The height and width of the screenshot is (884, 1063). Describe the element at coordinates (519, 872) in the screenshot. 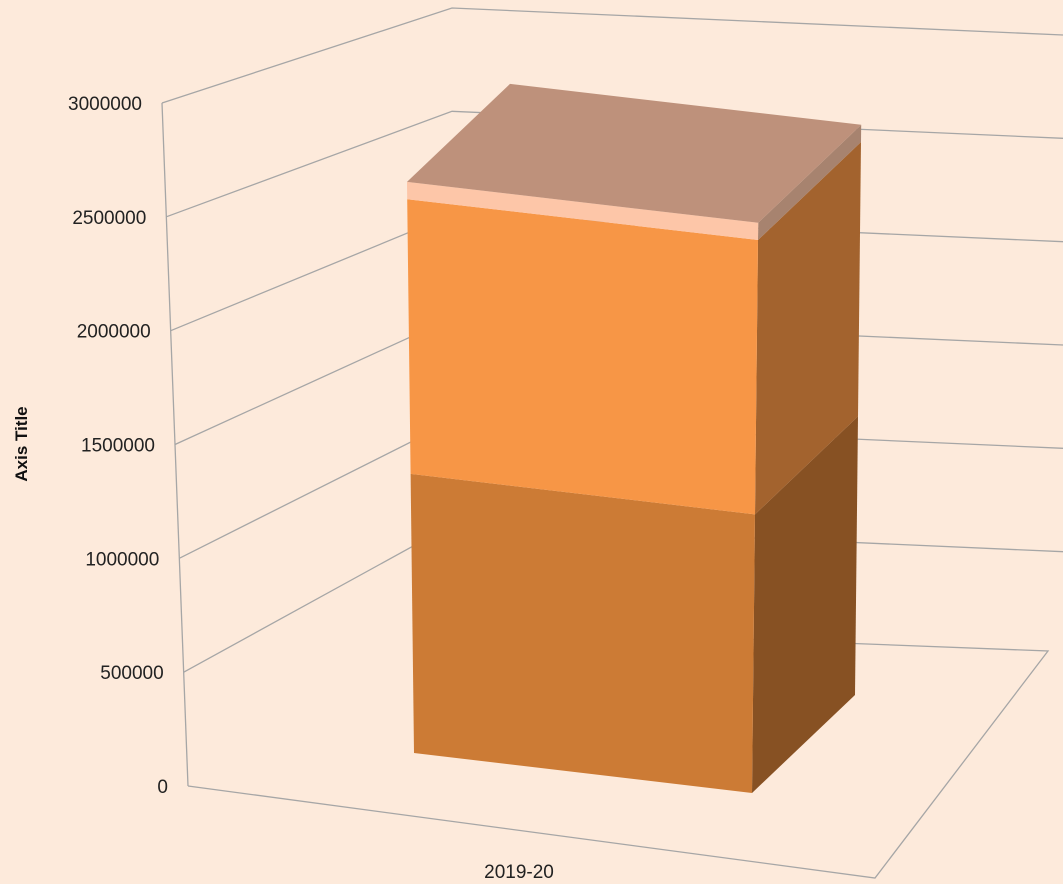

I see `x-category-label: 2019-20` at that location.